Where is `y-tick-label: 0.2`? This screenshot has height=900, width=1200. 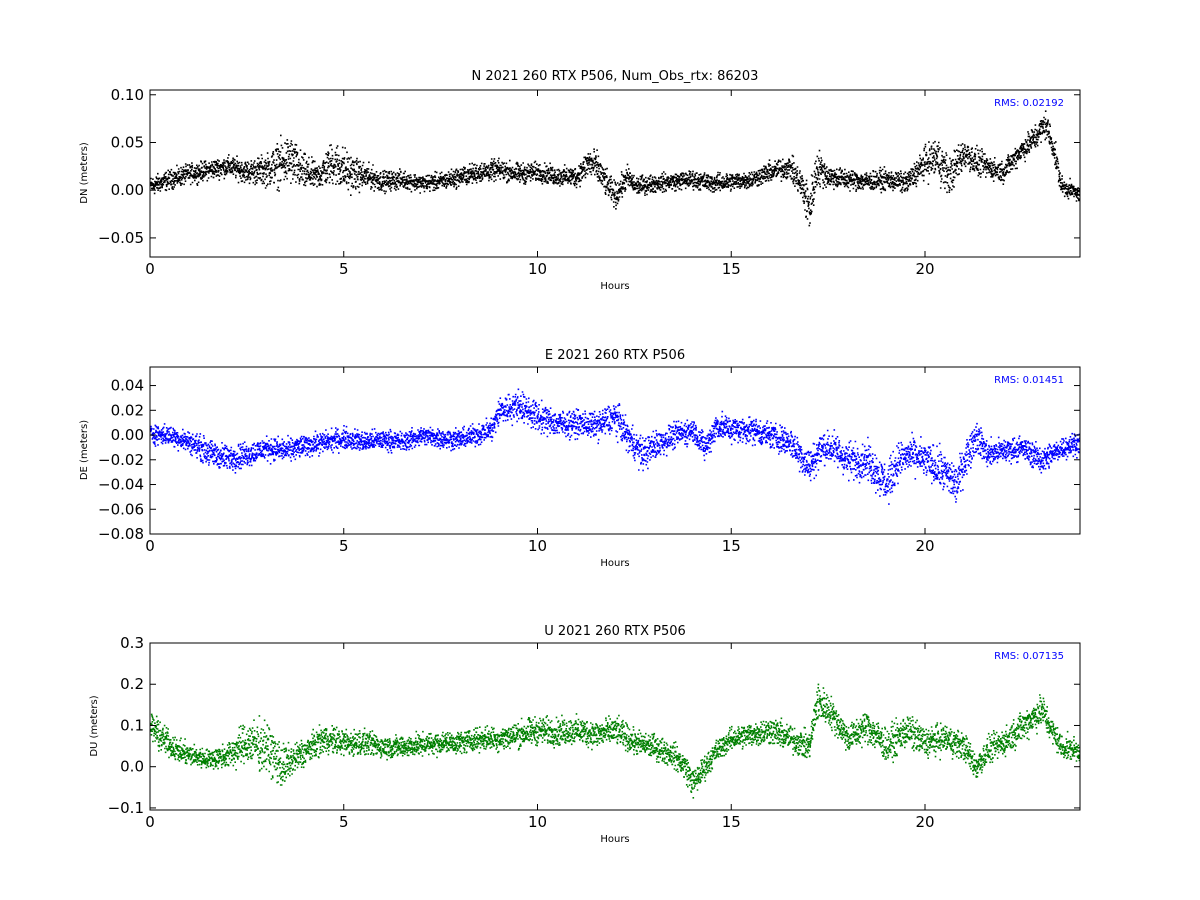
y-tick-label: 0.2 is located at coordinates (132, 684).